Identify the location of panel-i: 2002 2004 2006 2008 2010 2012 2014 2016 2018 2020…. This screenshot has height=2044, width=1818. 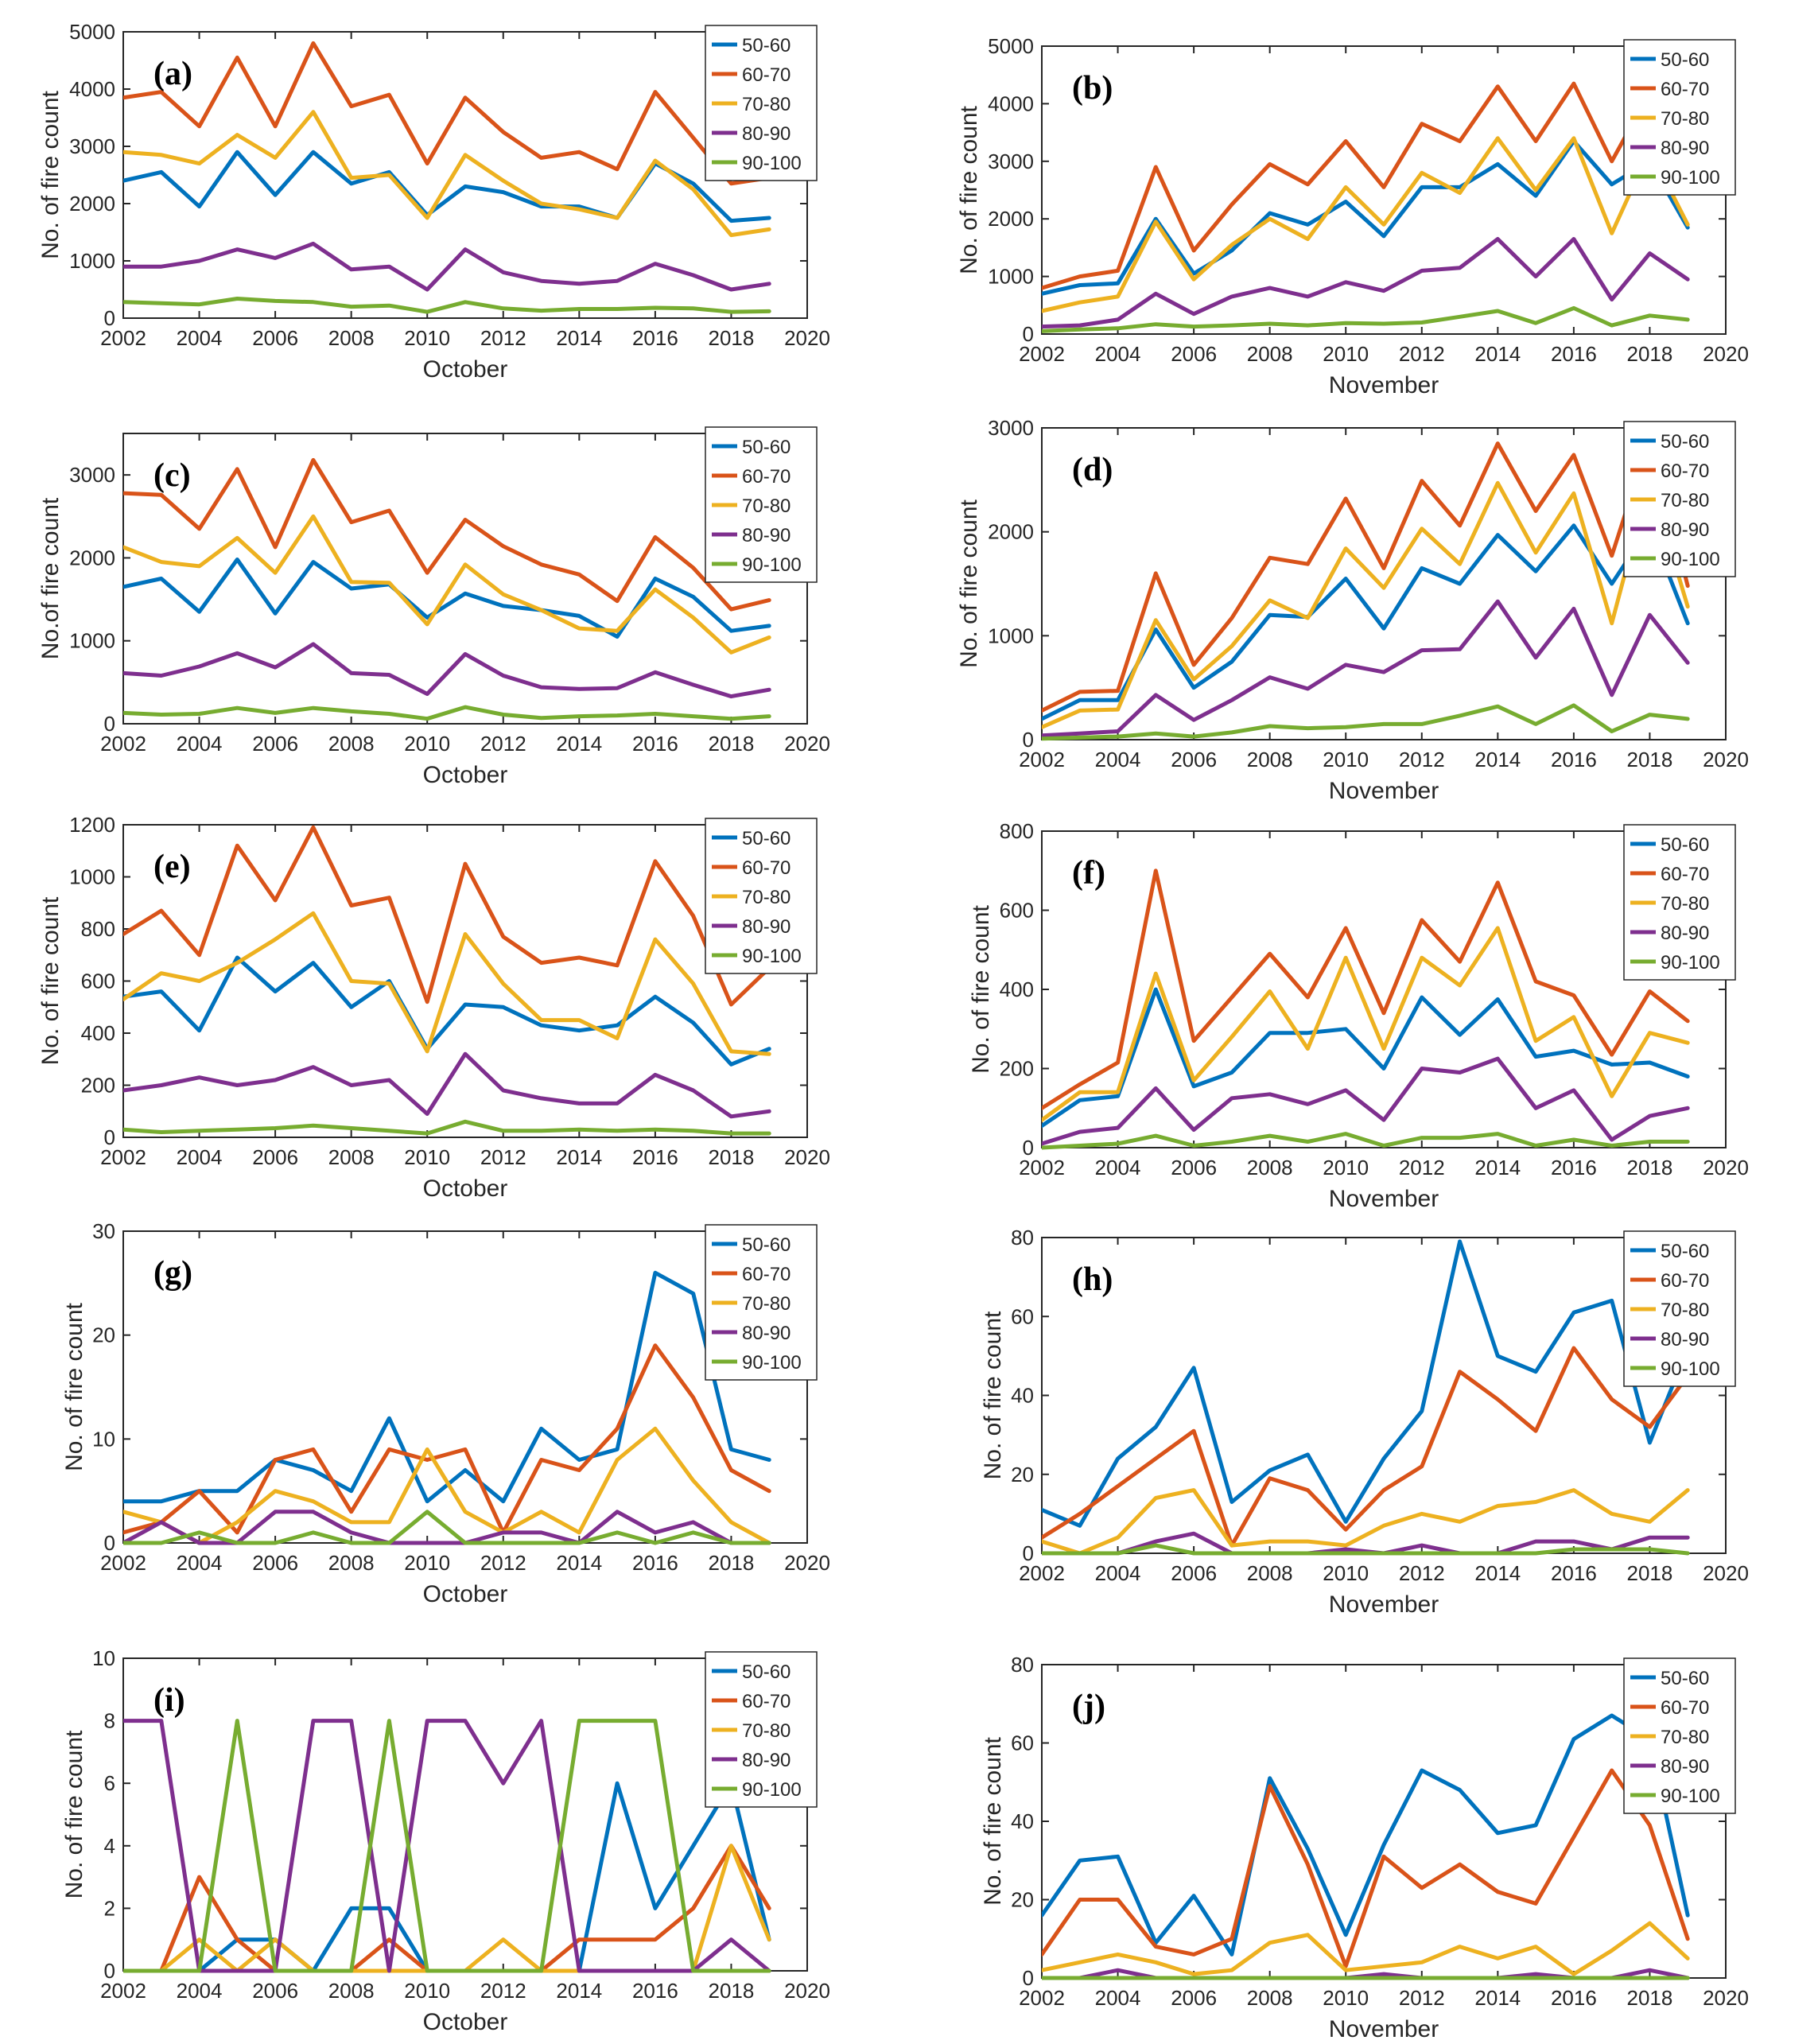
(446, 1840).